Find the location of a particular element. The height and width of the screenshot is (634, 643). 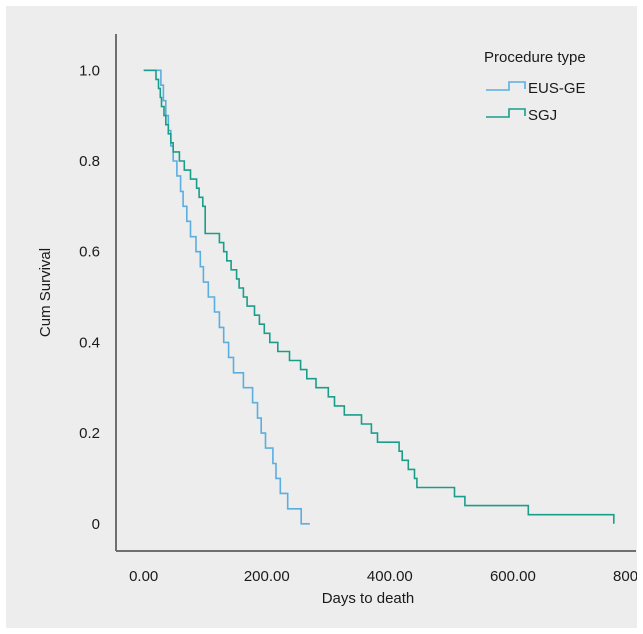

y-tick-label: 0.4 is located at coordinates (89, 342).